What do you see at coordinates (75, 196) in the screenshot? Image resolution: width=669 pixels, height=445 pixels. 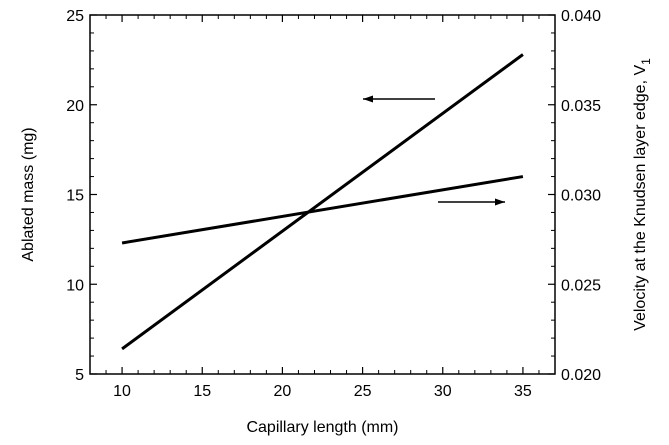 I see `y-tick-label: 15` at bounding box center [75, 196].